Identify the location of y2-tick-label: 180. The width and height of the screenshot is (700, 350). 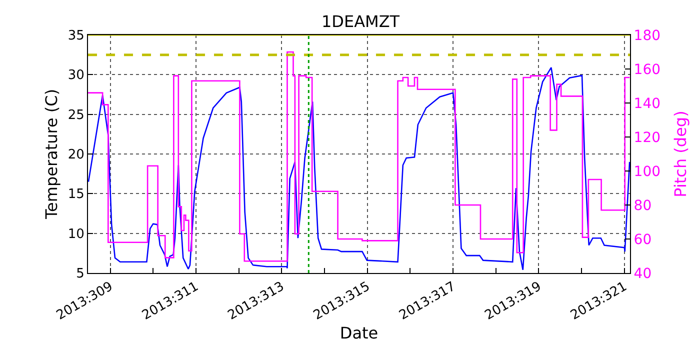
(647, 36).